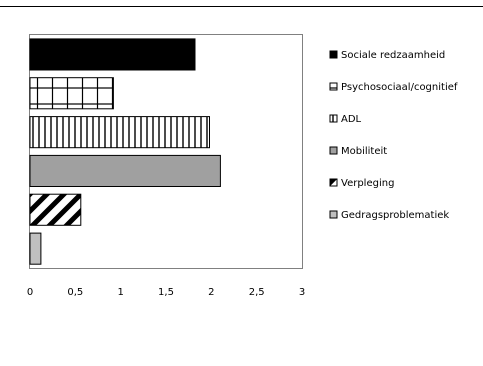 The image size is (483, 366). I want to click on legend-label-mobiliteit: Mobiliteit, so click(364, 151).